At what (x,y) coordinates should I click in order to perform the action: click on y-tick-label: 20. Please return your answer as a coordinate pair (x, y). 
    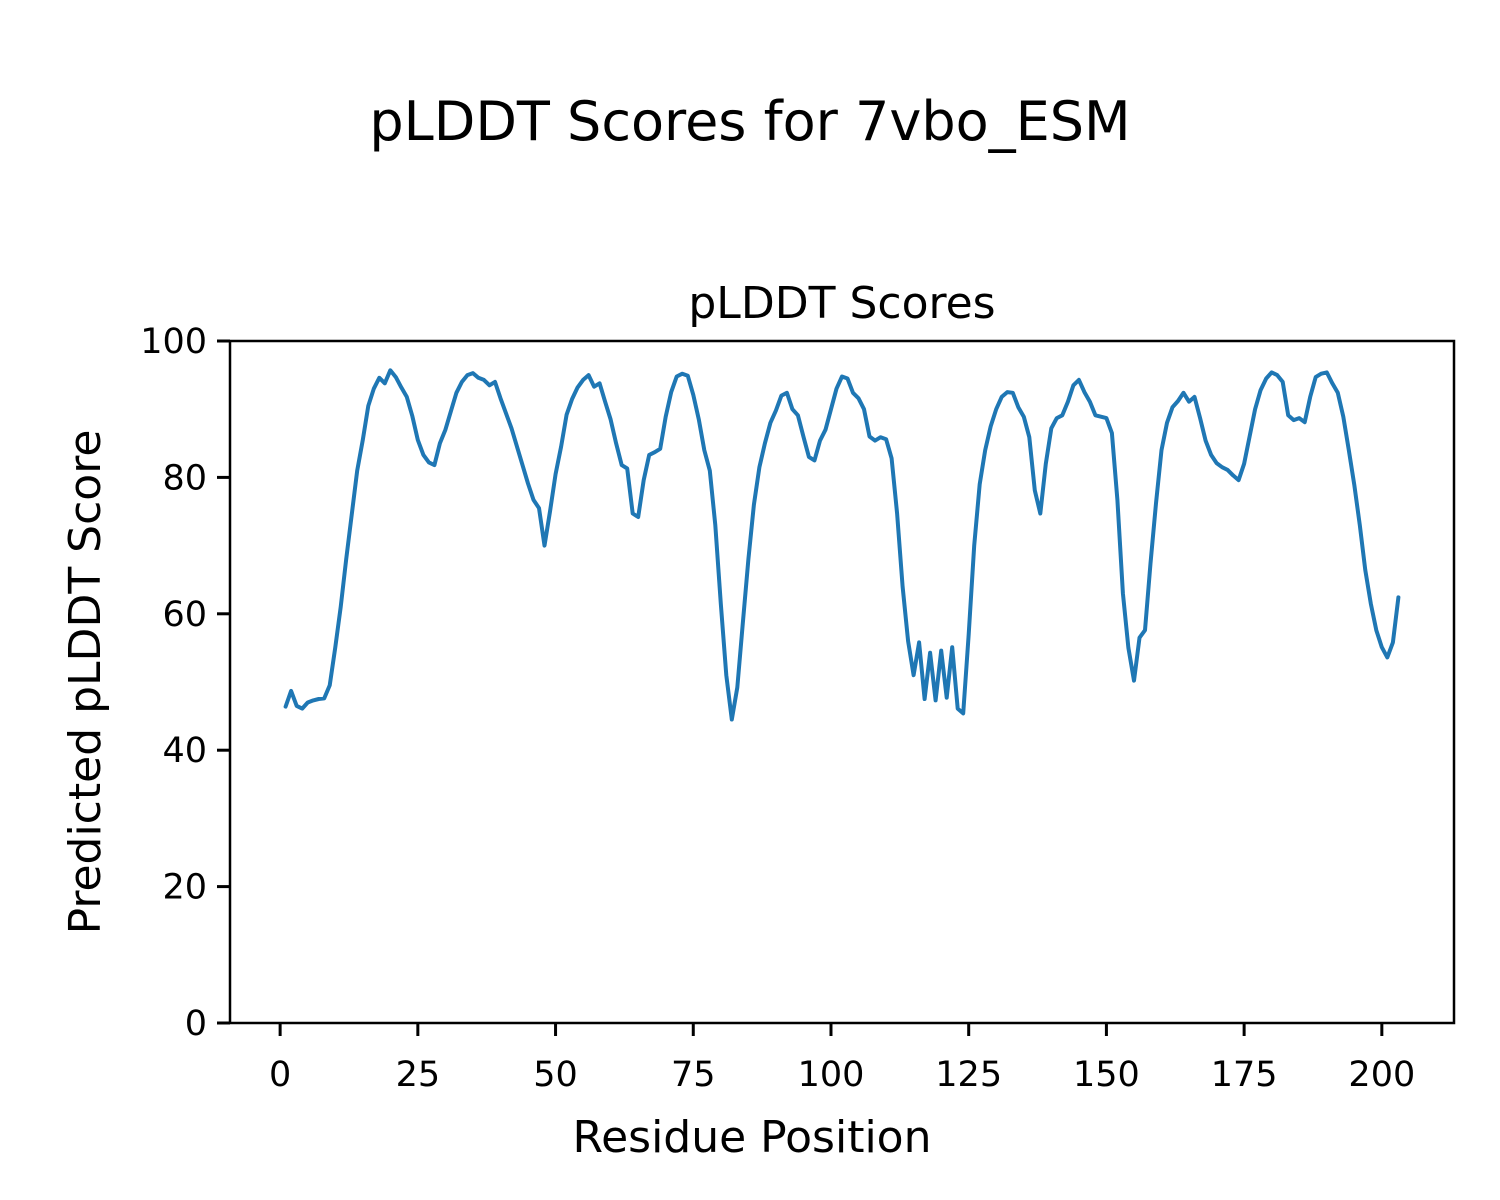
    Looking at the image, I should click on (184, 888).